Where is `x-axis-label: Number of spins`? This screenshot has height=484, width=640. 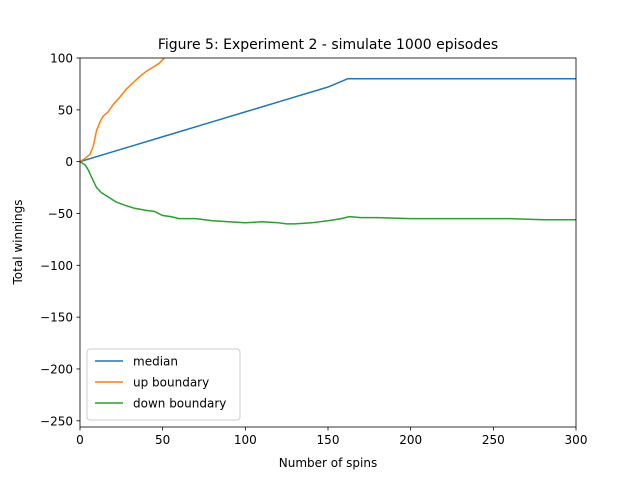
x-axis-label: Number of spins is located at coordinates (328, 463).